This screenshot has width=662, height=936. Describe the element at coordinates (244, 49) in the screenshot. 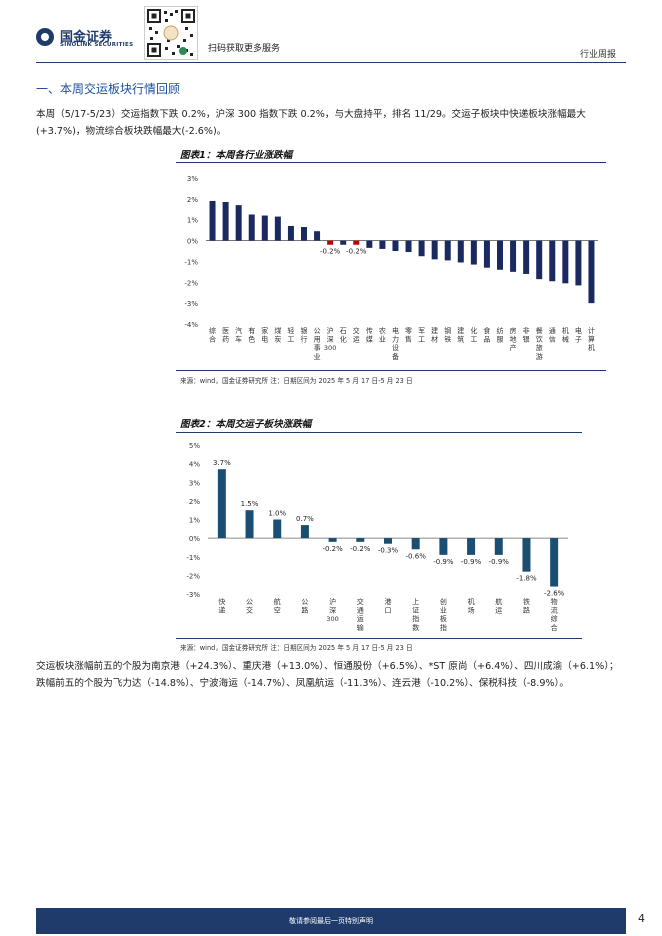

I see `qr-caption: 扫码获取更多服务` at that location.